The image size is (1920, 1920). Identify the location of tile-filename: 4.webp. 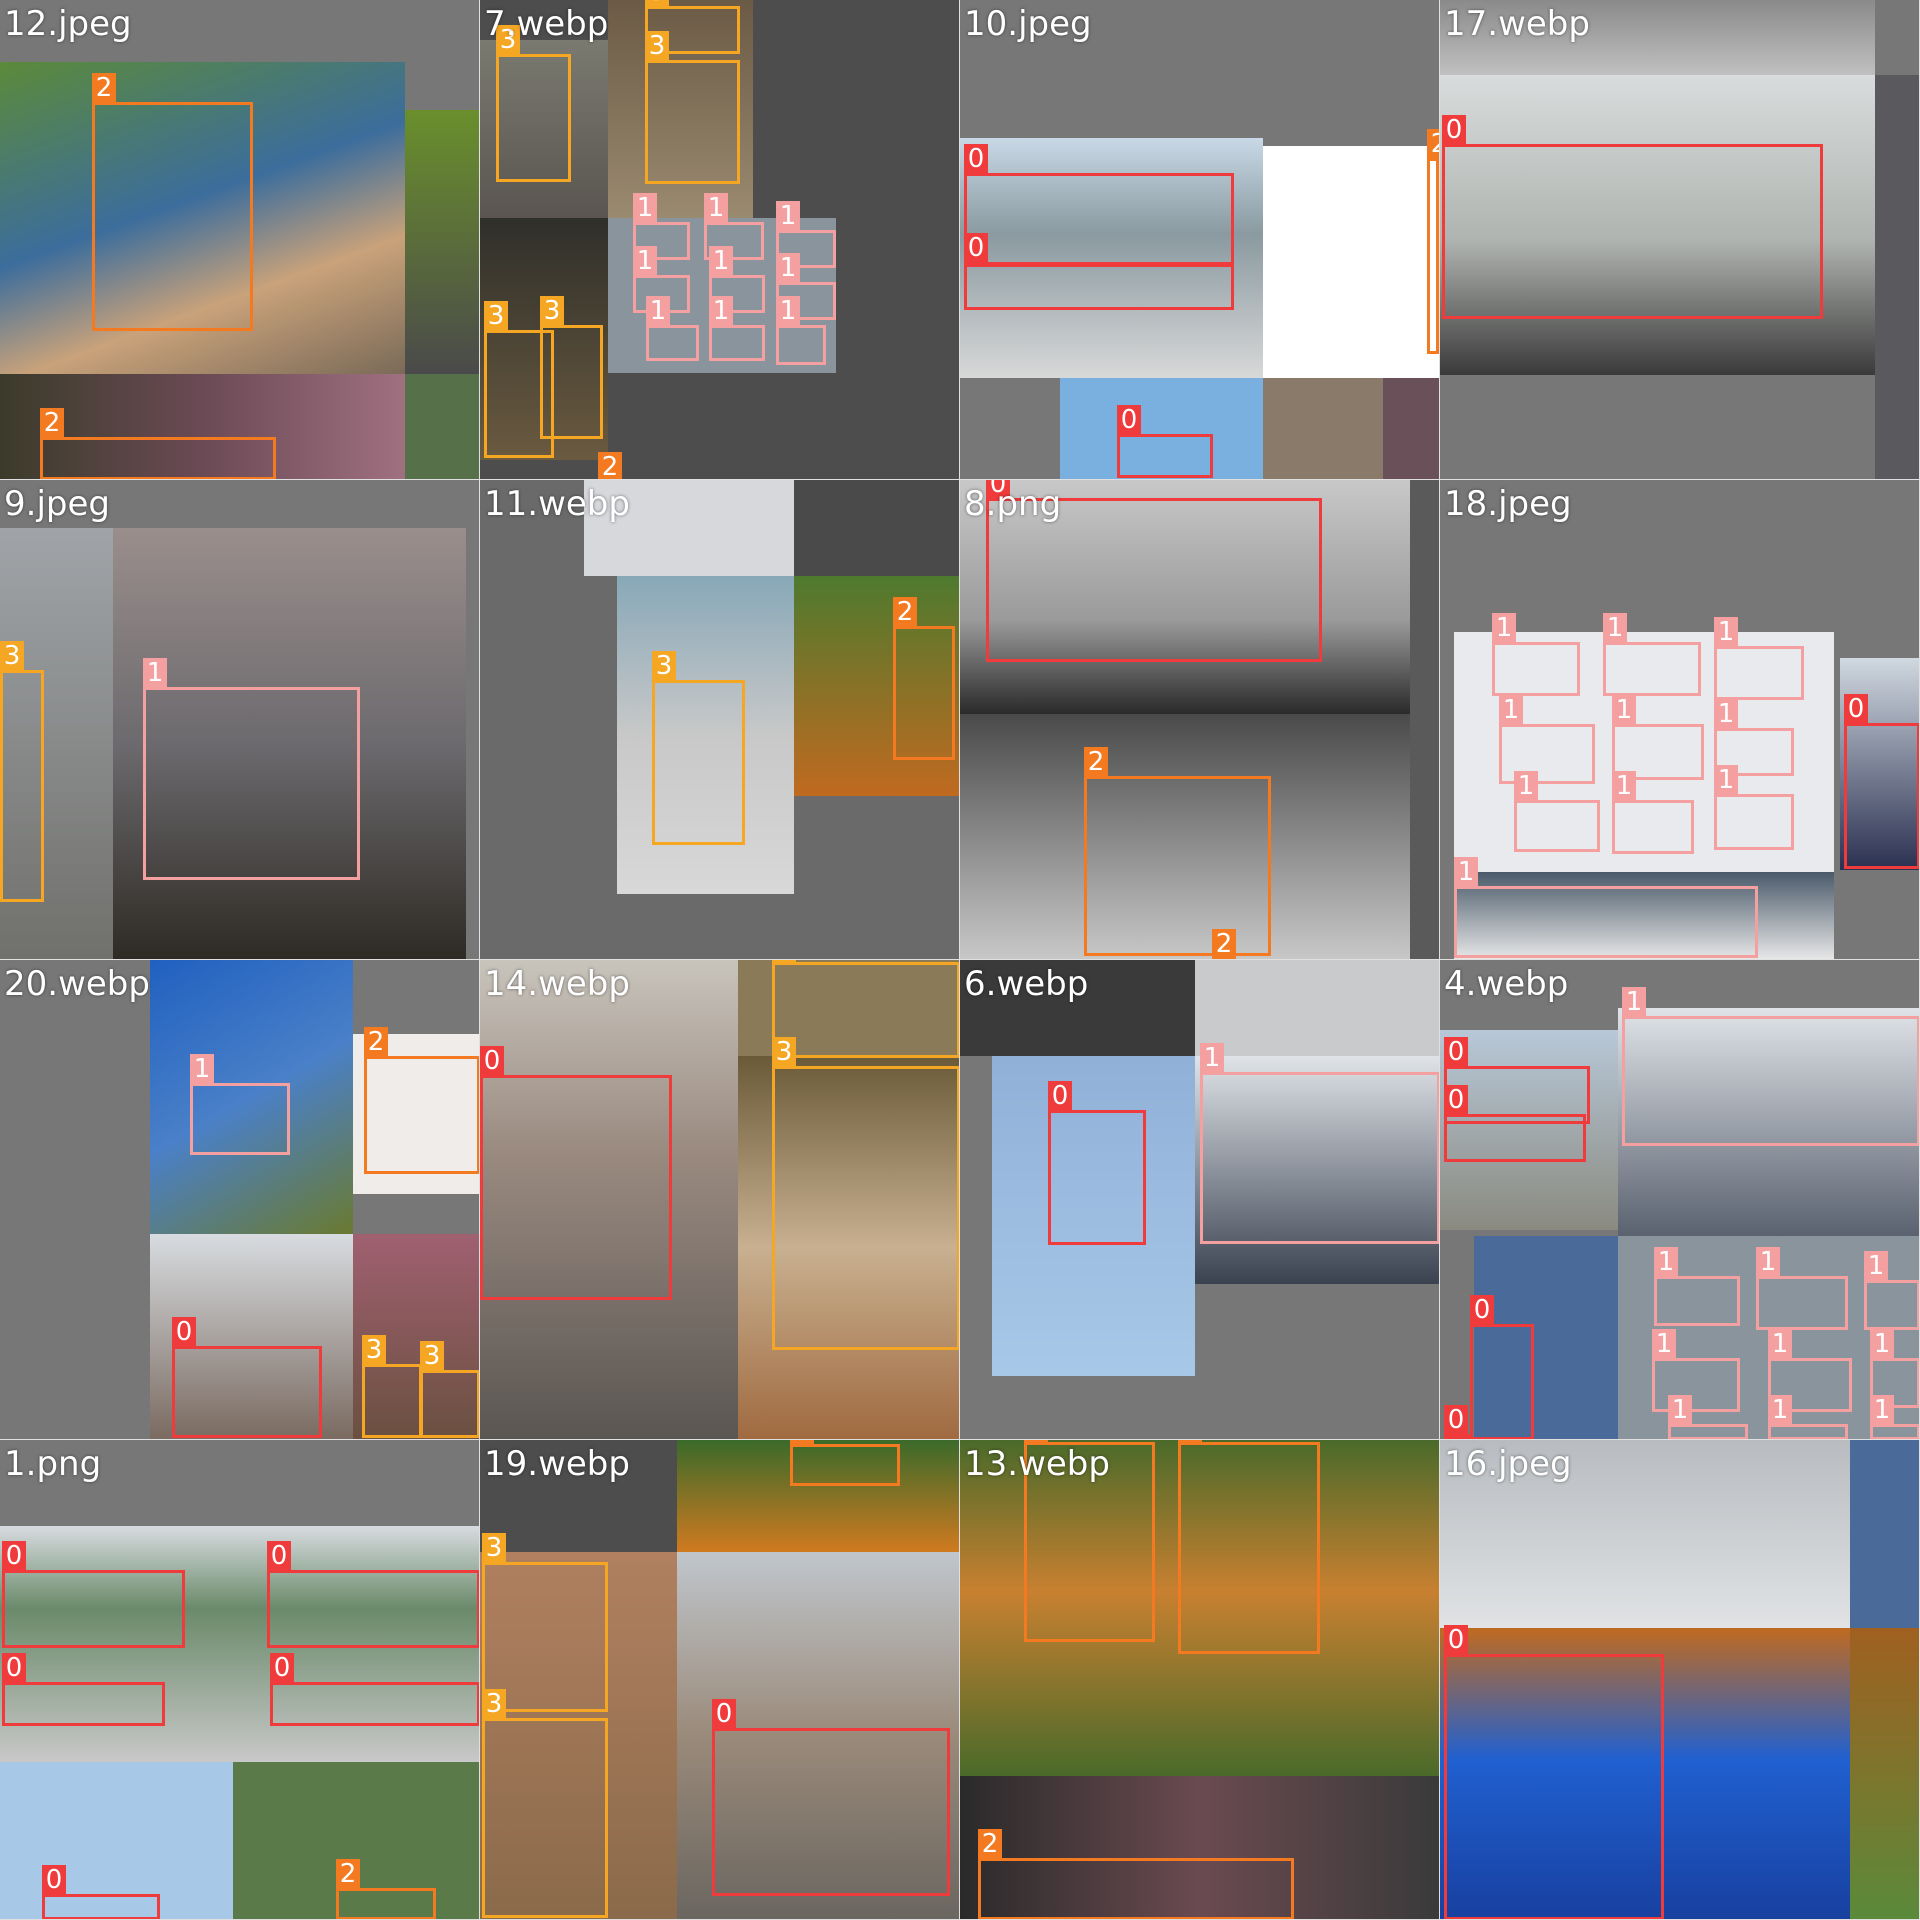
(1506, 984).